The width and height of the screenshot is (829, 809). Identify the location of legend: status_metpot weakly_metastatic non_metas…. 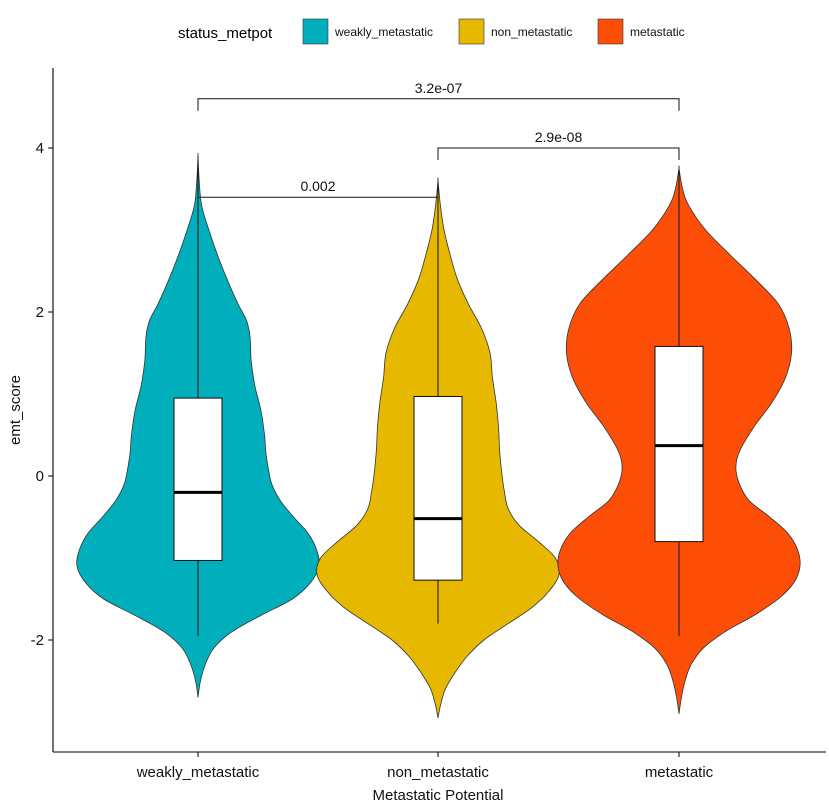
(431, 31).